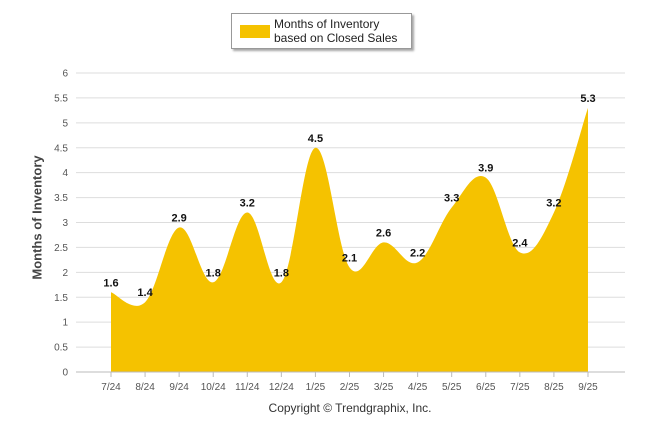  I want to click on y-tick-label: 0, so click(65, 373).